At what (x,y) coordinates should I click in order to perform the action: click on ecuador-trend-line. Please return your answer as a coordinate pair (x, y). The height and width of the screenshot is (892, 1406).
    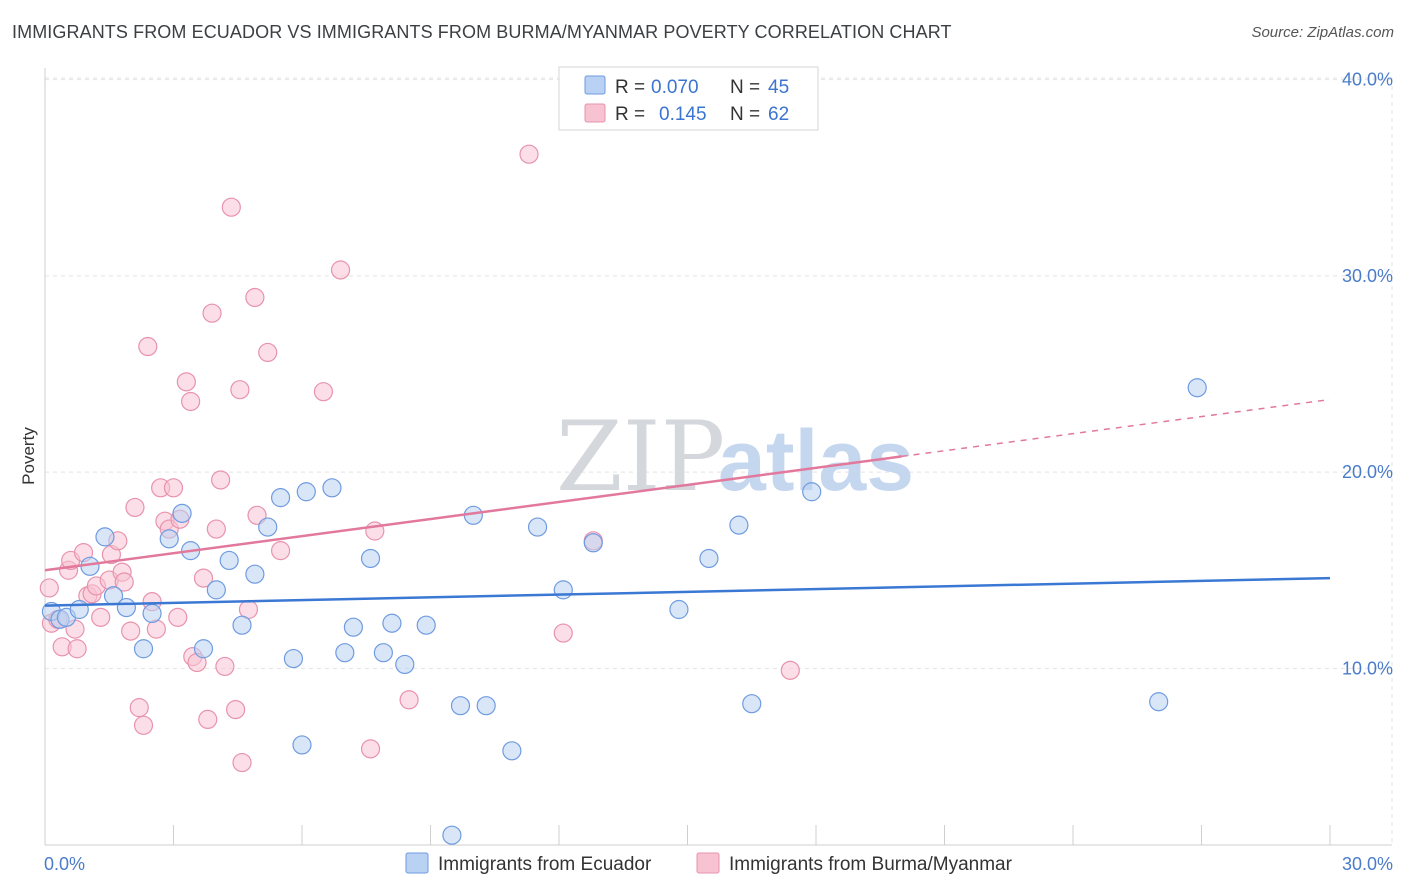
    Looking at the image, I should click on (687, 591).